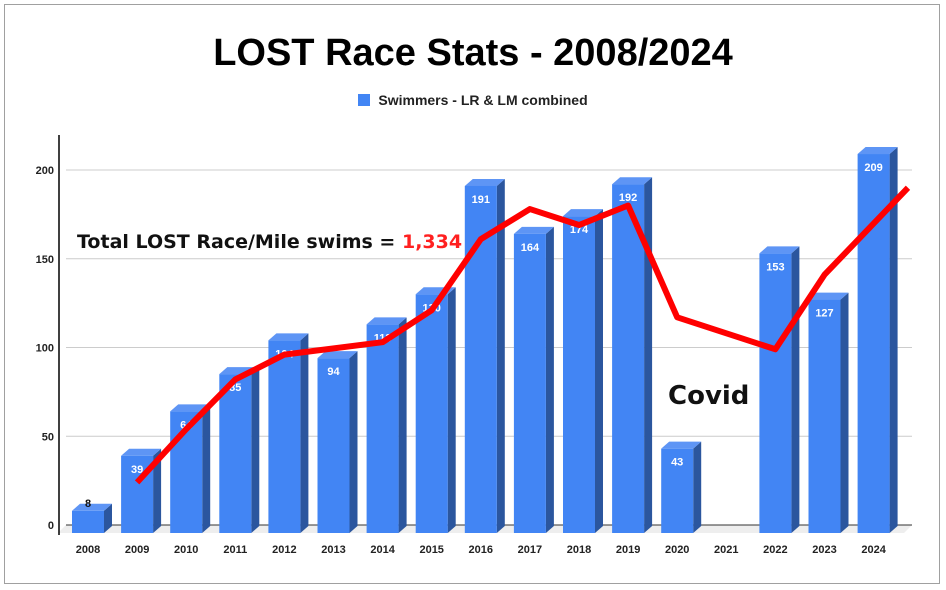 The image size is (946, 590). What do you see at coordinates (708, 396) in the screenshot?
I see `covid-annotation: Covid` at bounding box center [708, 396].